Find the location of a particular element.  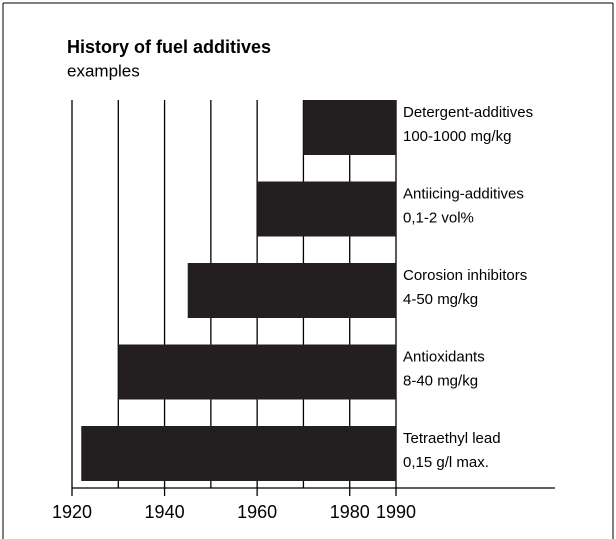

dosage-label: 100-1000 mg/kg is located at coordinates (457, 136).